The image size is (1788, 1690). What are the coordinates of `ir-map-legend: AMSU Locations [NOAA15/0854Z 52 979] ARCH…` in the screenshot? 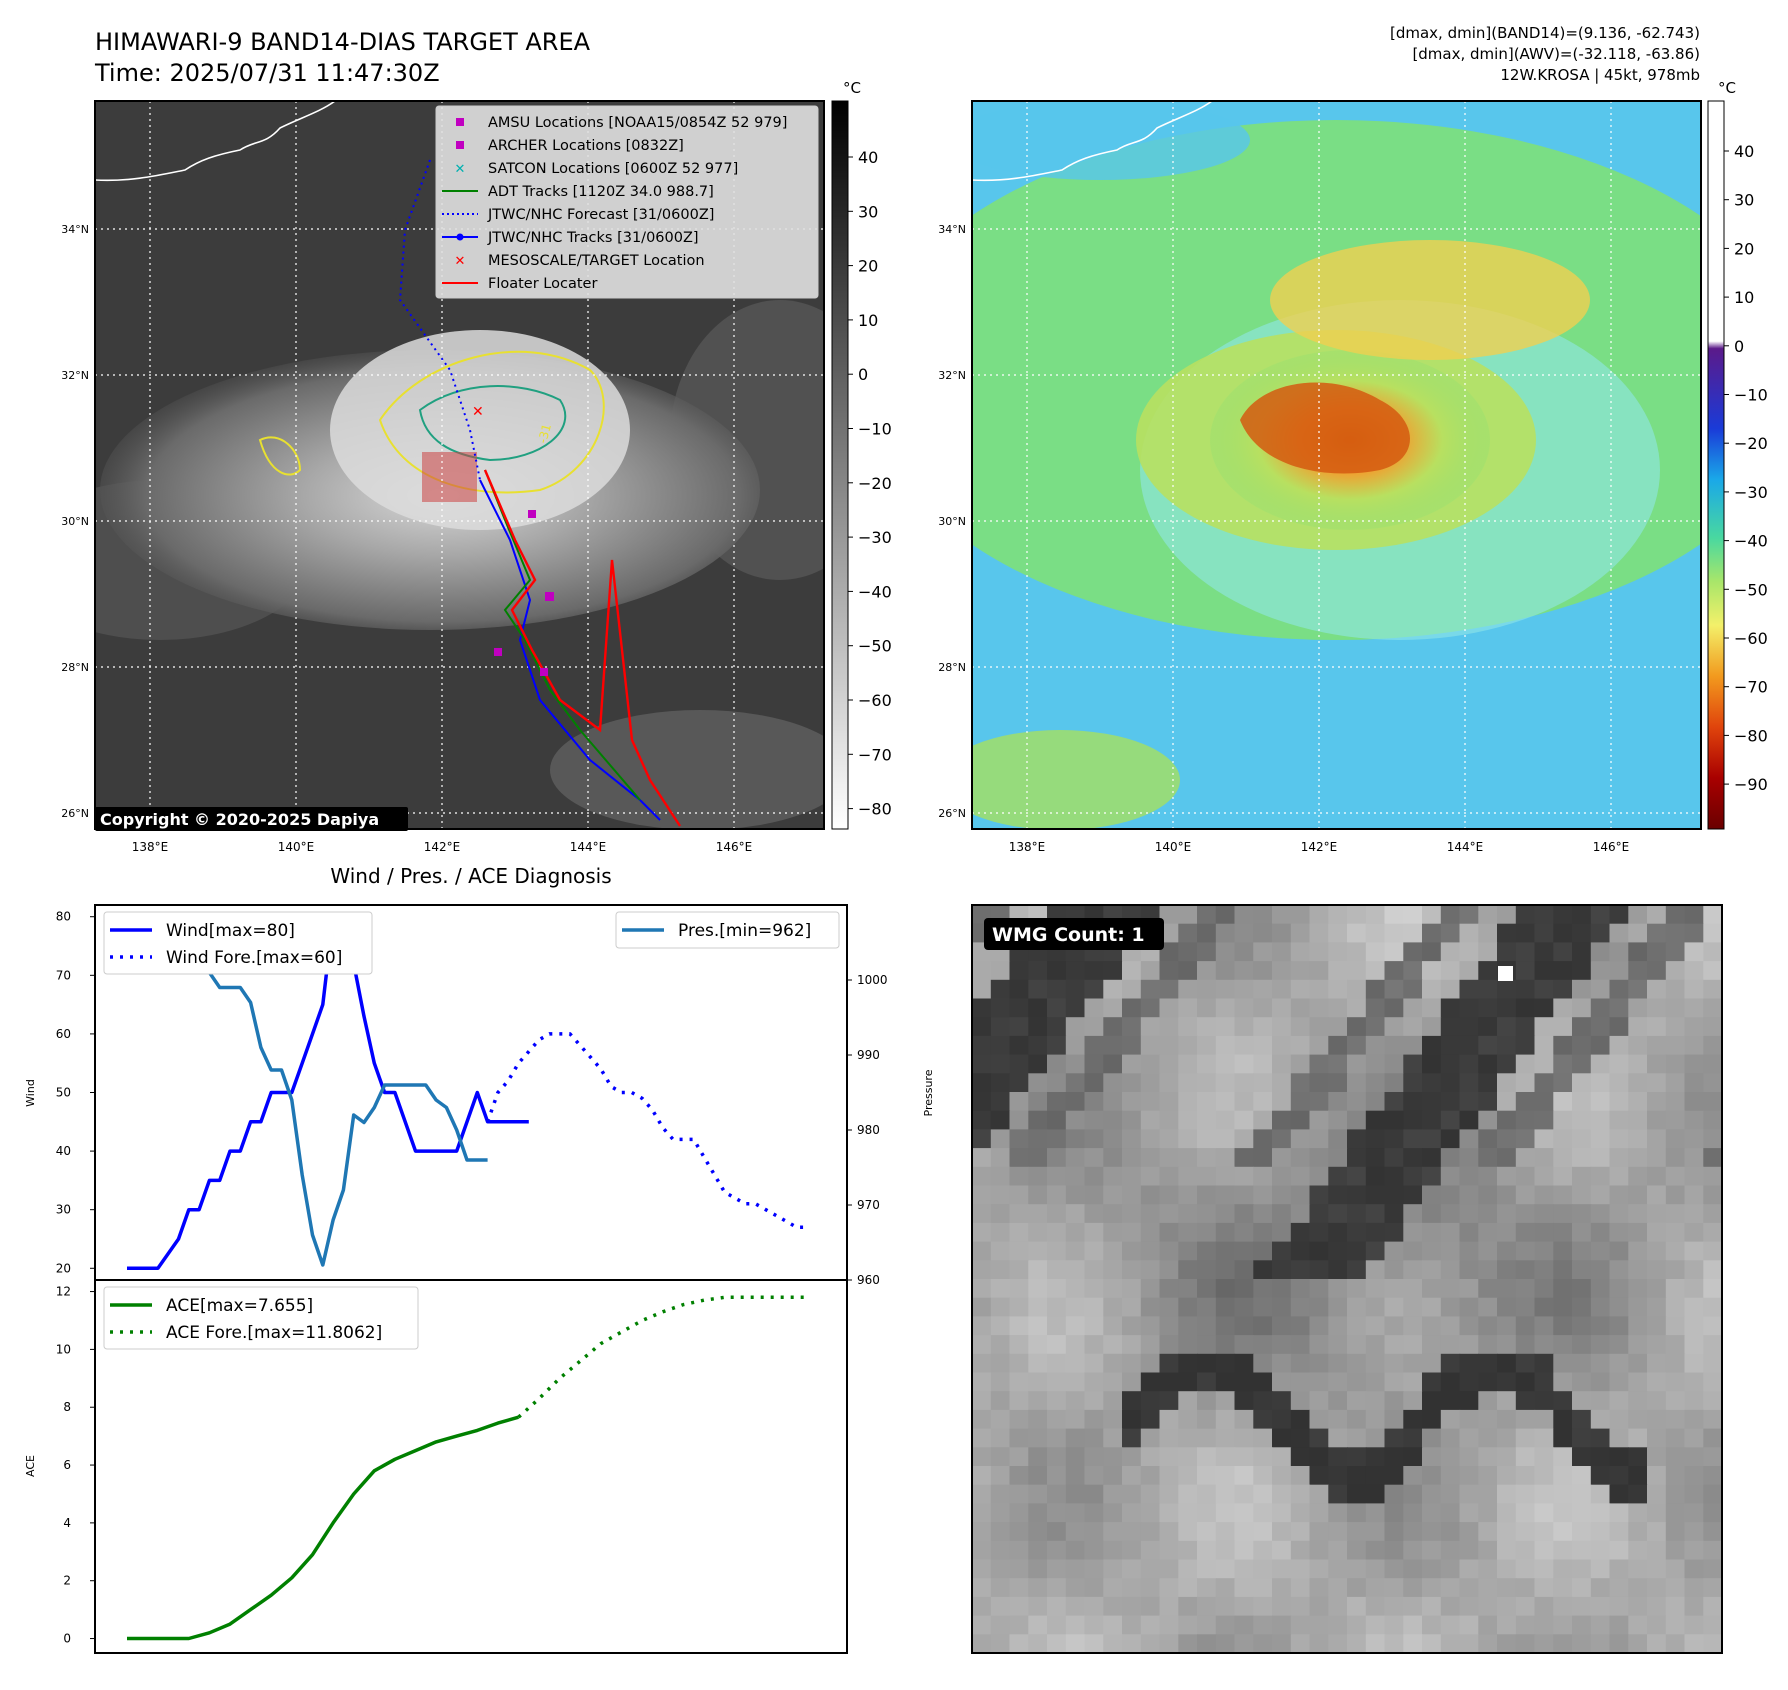 It's located at (627, 202).